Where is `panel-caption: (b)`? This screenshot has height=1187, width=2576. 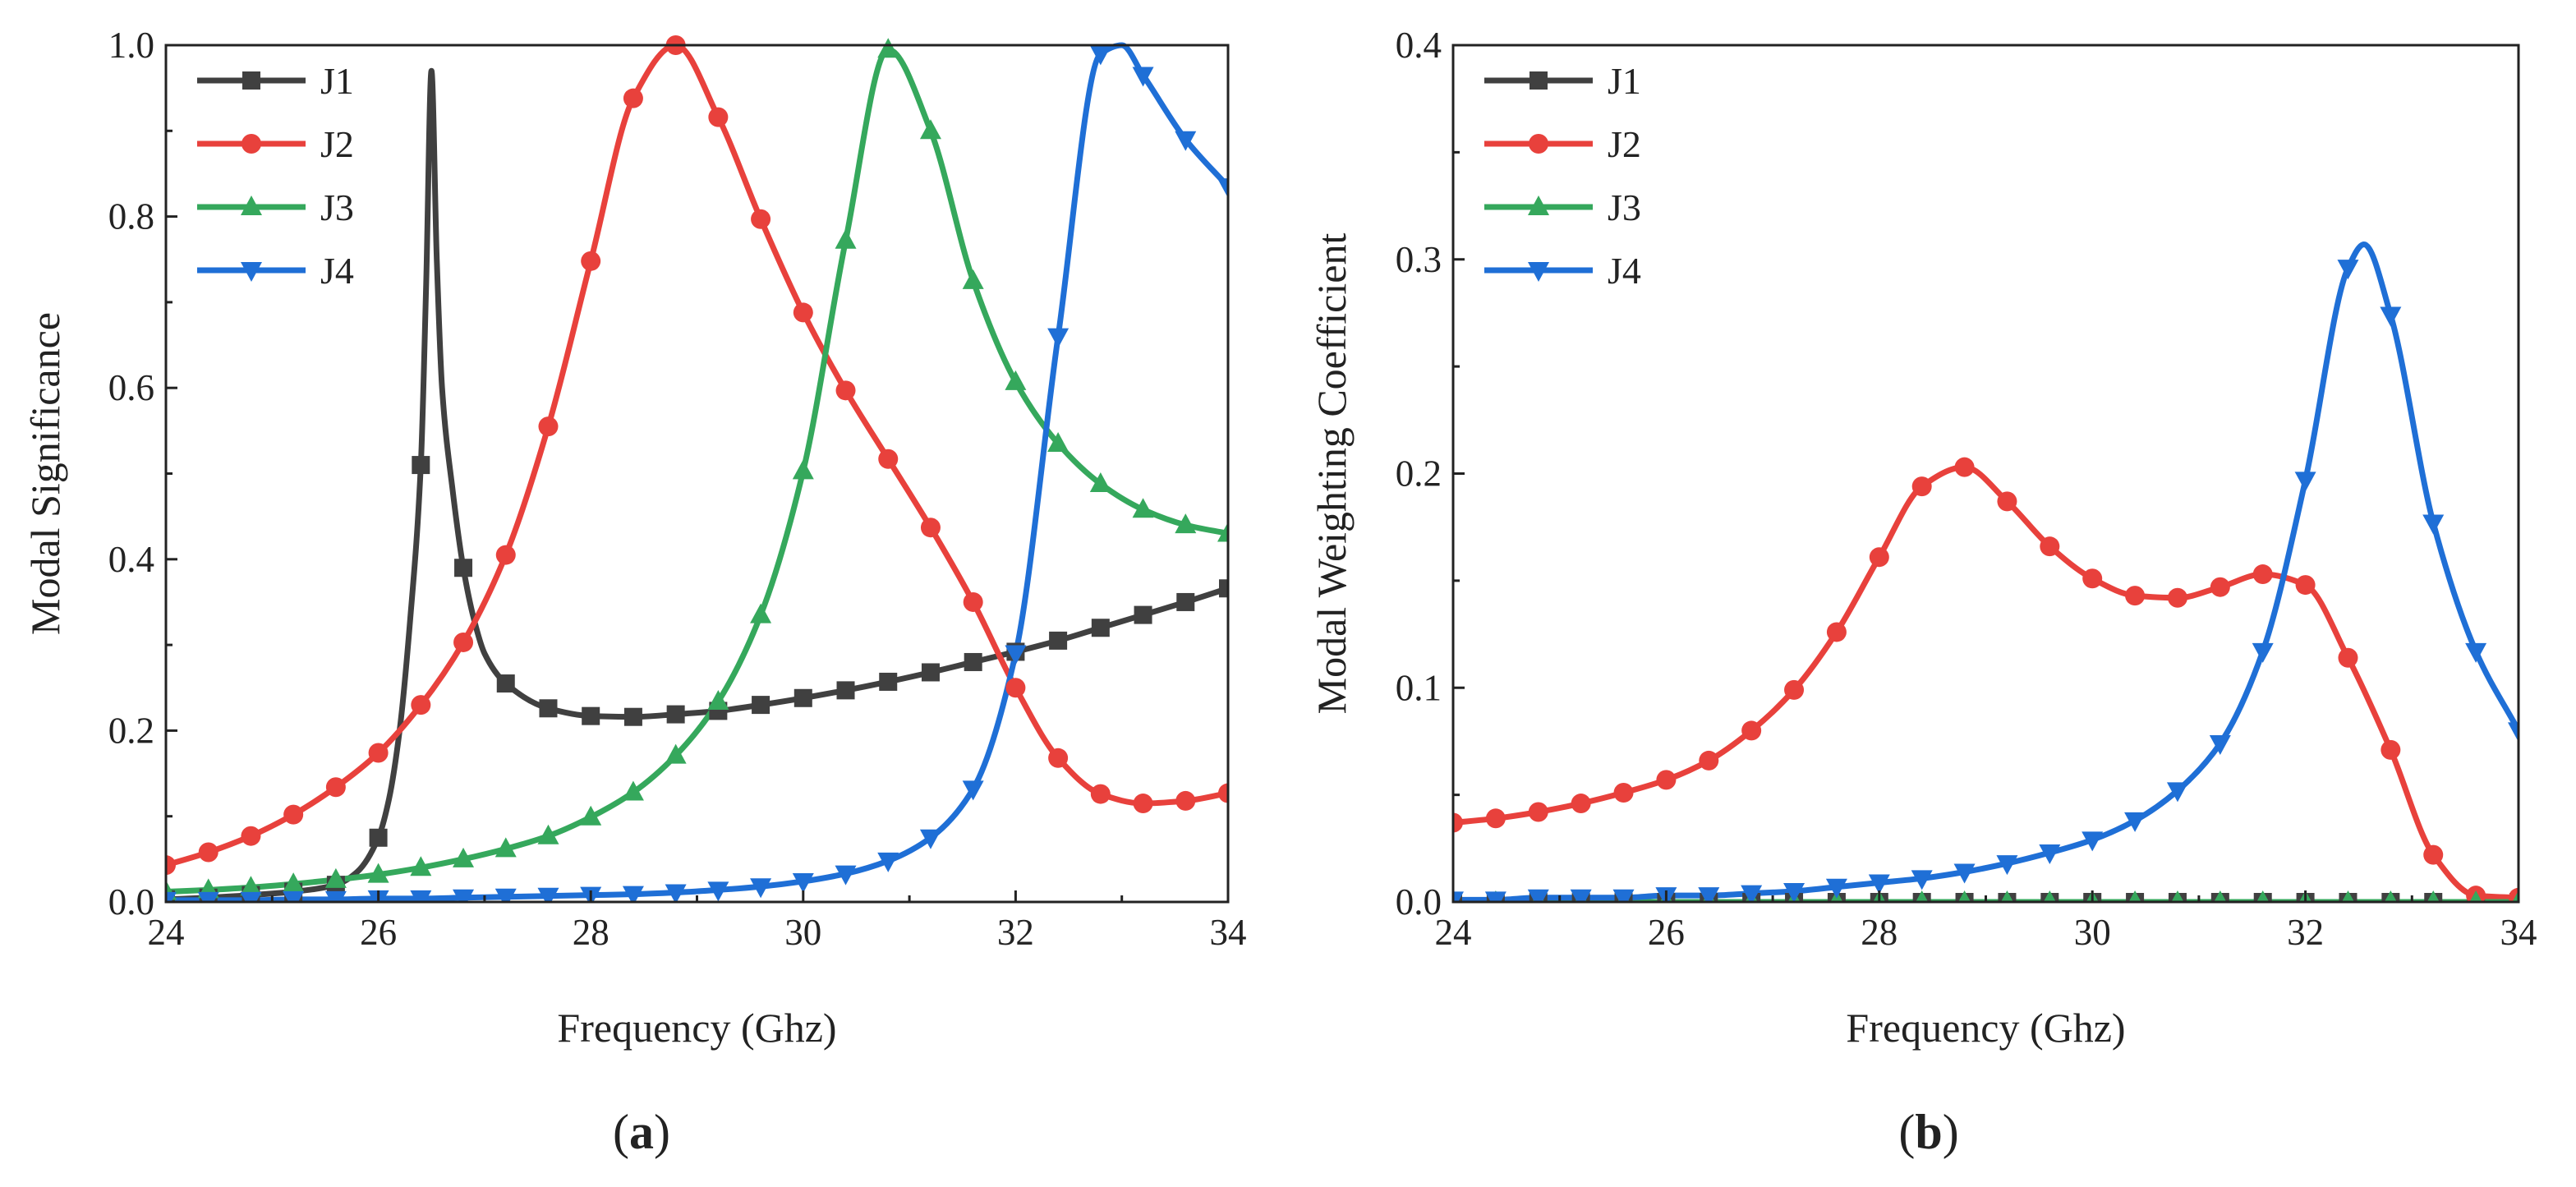
panel-caption: (b) is located at coordinates (1928, 1132).